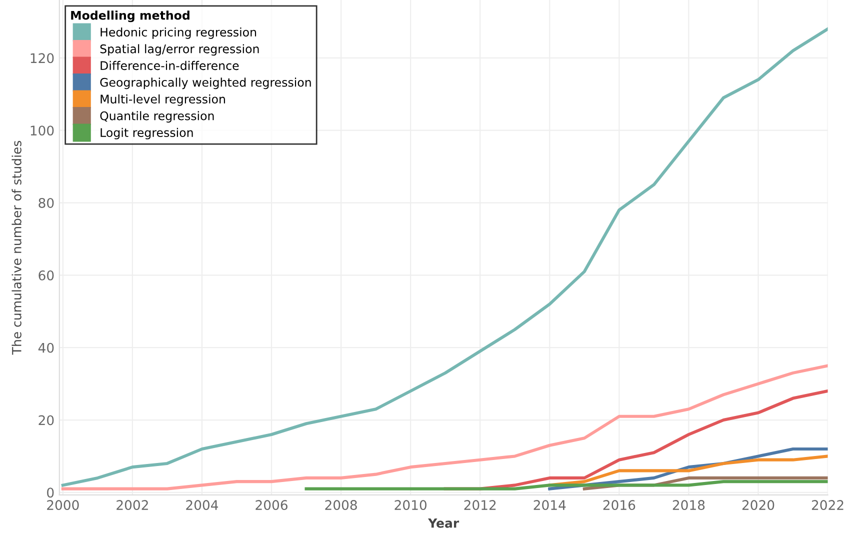 Image resolution: width=849 pixels, height=538 pixels. I want to click on y-tick-label: 80, so click(46, 203).